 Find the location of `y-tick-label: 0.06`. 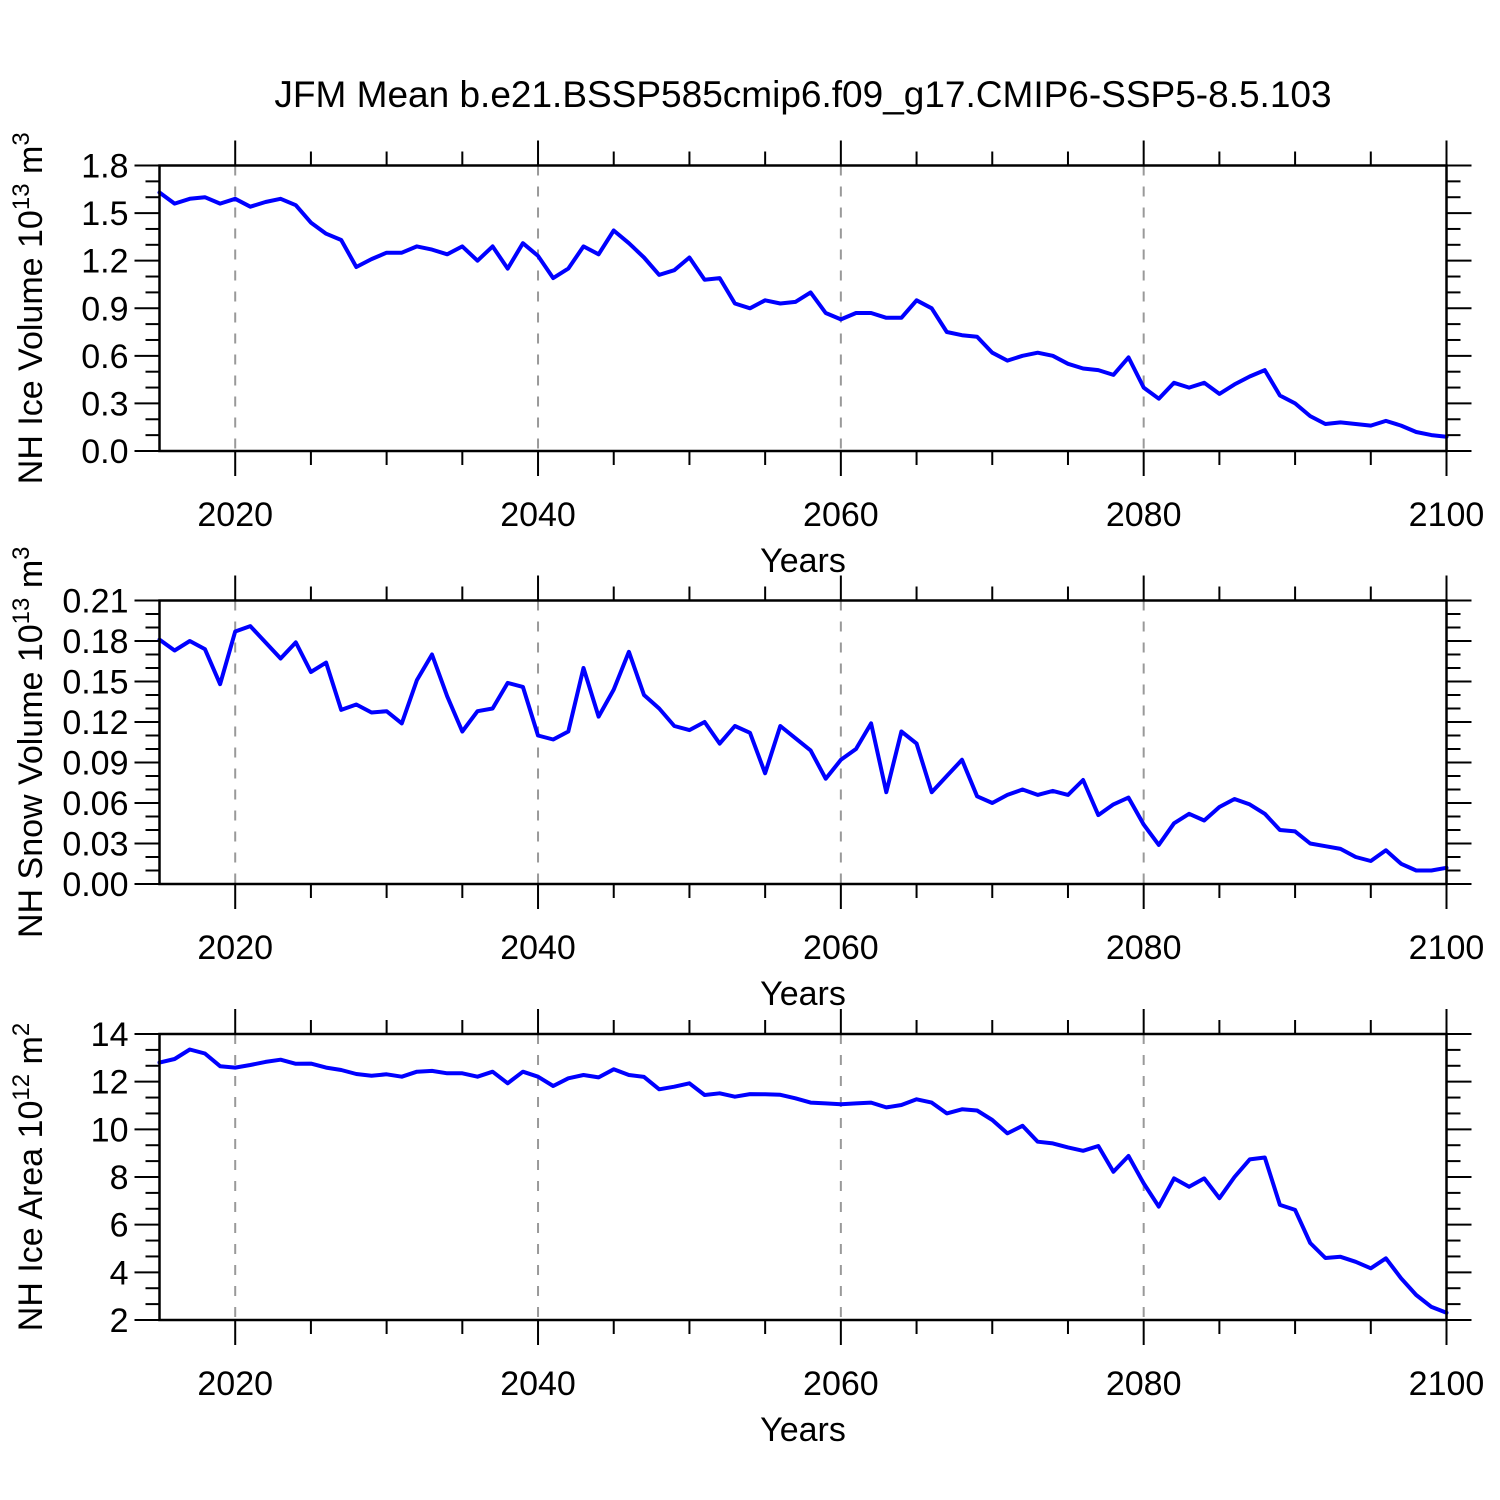

y-tick-label: 0.06 is located at coordinates (95, 804).